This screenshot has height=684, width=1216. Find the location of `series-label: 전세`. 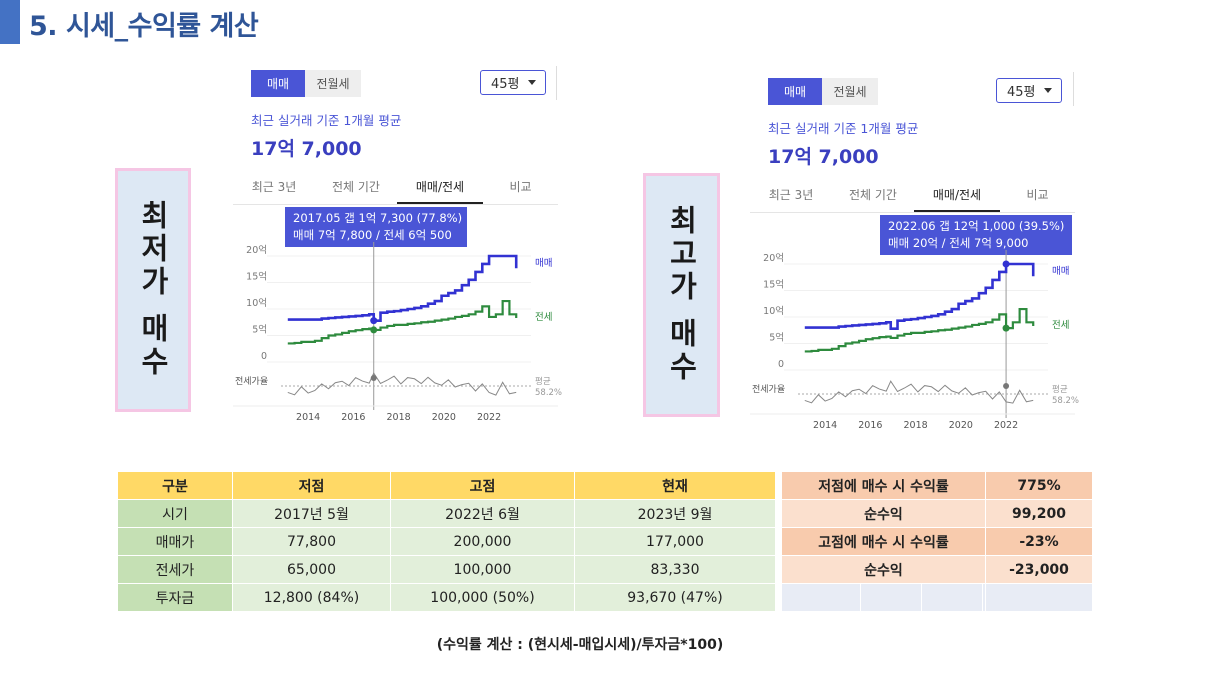

series-label: 전세 is located at coordinates (1060, 325).